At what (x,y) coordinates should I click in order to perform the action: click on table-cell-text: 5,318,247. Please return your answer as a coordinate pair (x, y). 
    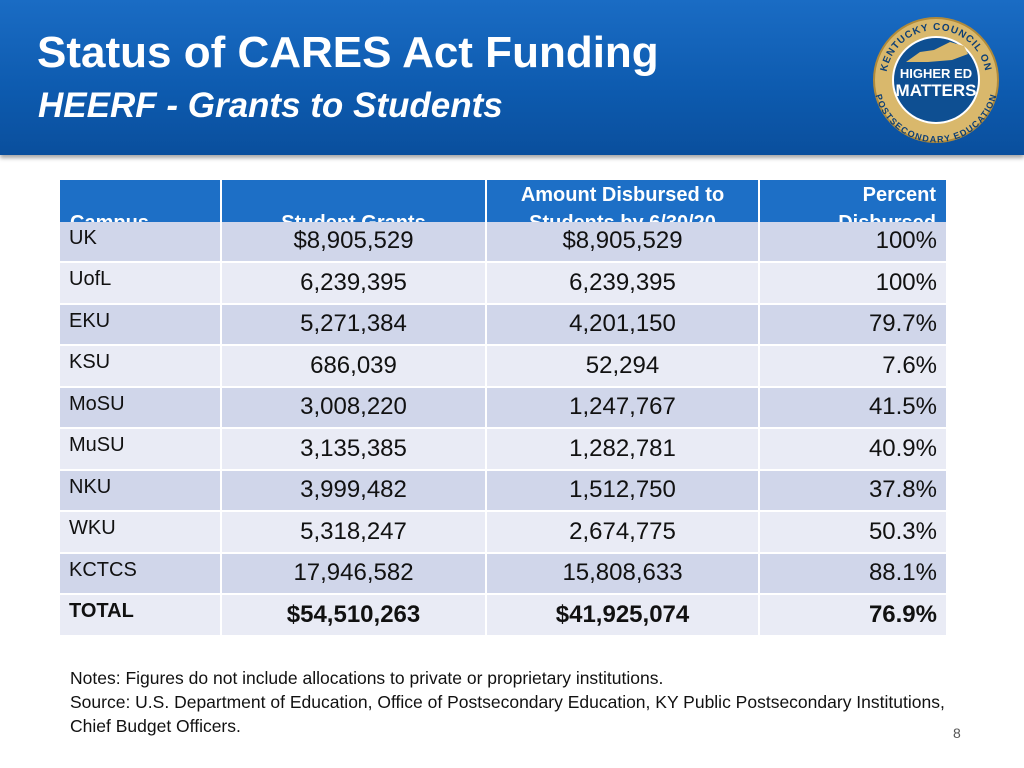
    Looking at the image, I should click on (353, 531).